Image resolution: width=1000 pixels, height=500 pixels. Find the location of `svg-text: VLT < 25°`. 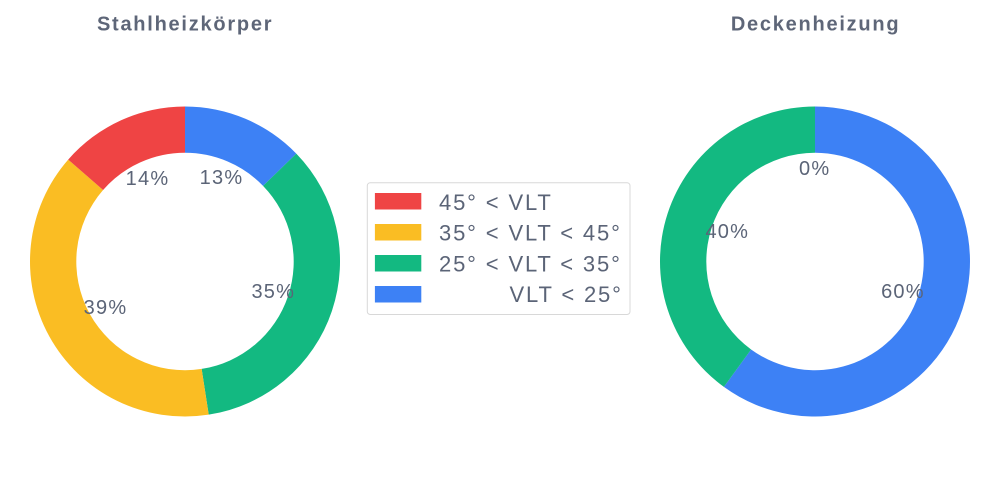

svg-text: VLT < 25° is located at coordinates (565, 294).